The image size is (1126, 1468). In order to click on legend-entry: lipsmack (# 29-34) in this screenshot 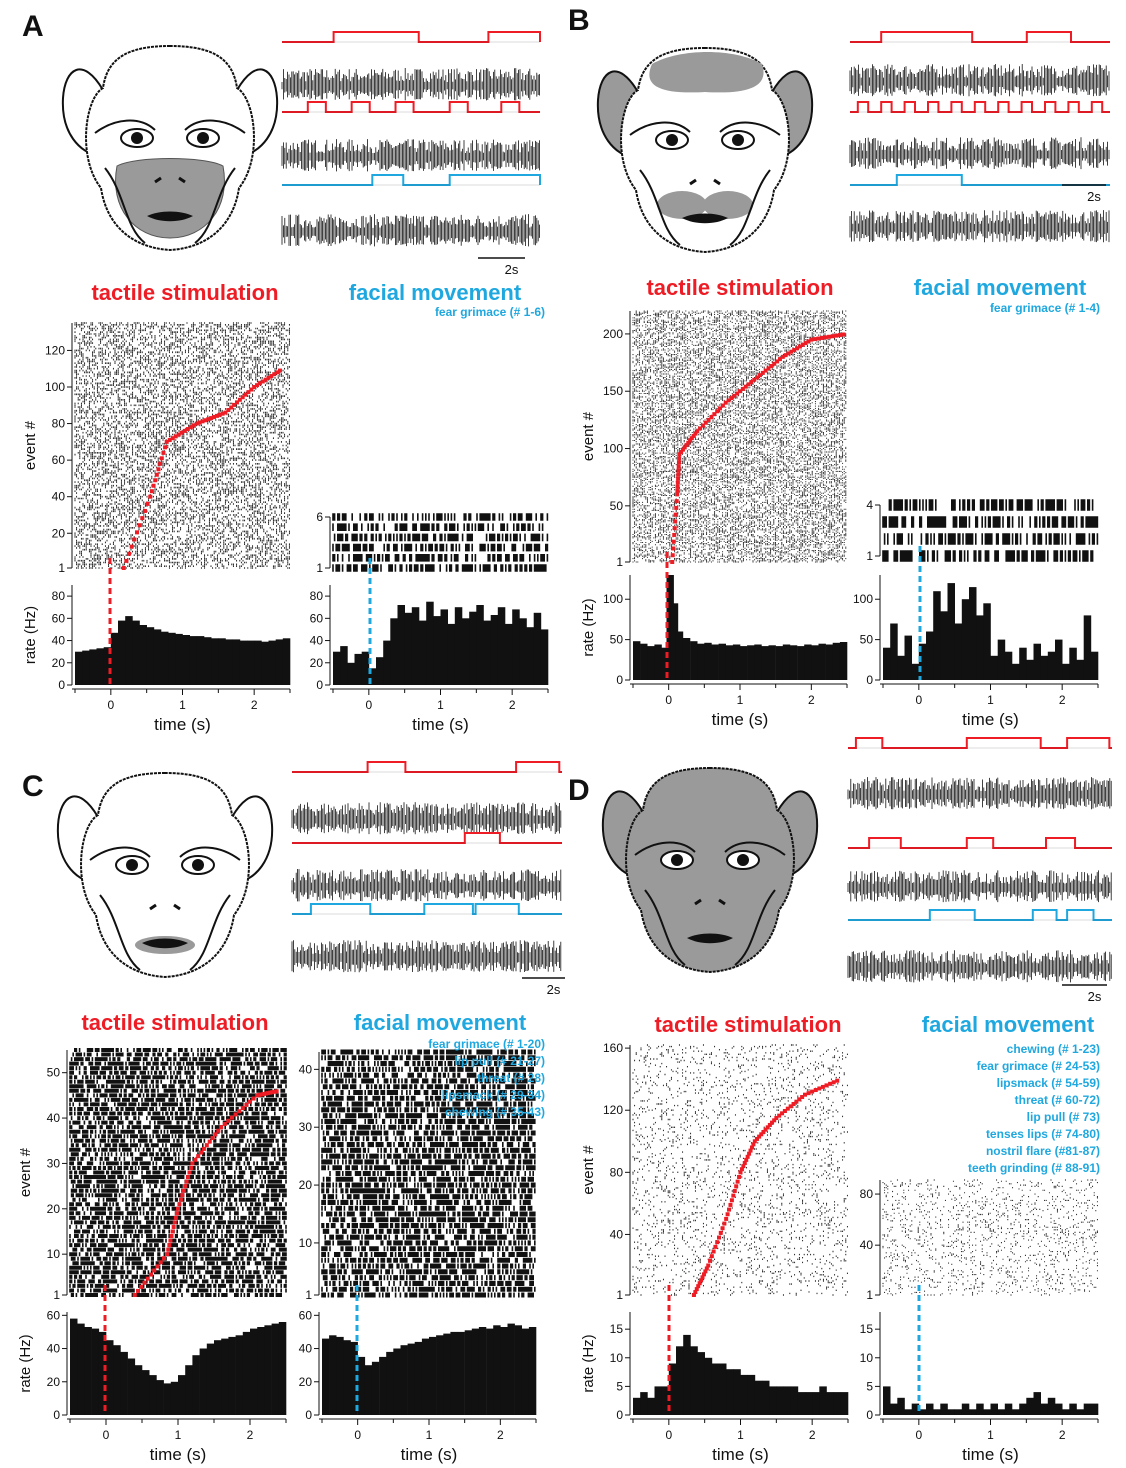, I will do `click(493, 1095)`.